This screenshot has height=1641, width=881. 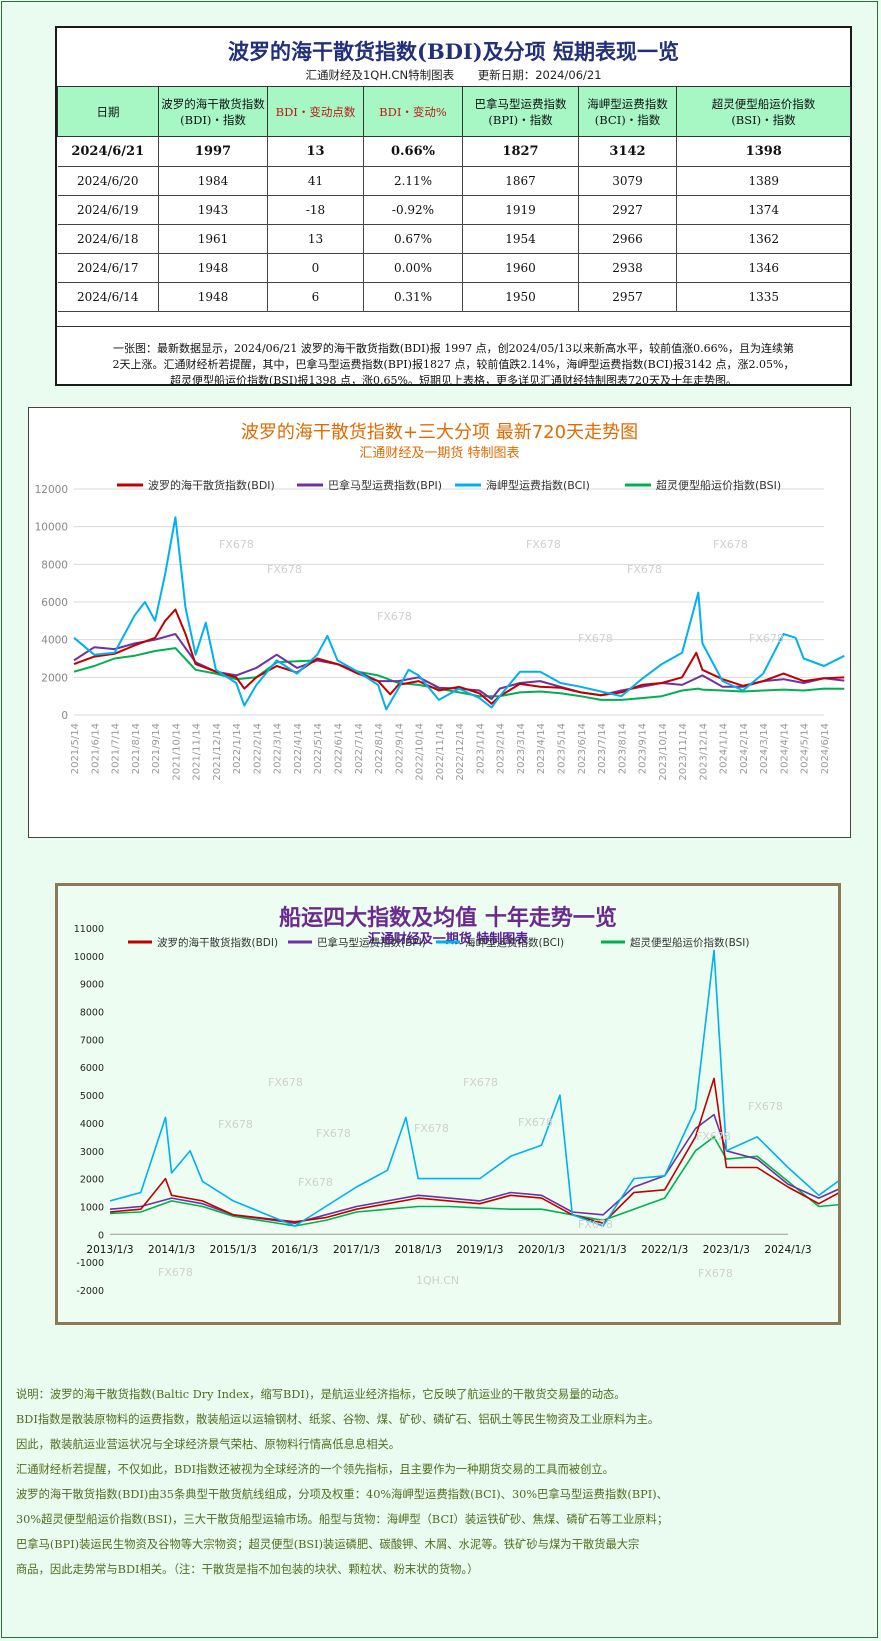 I want to click on table-header-cell: 超灵便型船运价指数 (BSI)・指数, so click(x=763, y=111).